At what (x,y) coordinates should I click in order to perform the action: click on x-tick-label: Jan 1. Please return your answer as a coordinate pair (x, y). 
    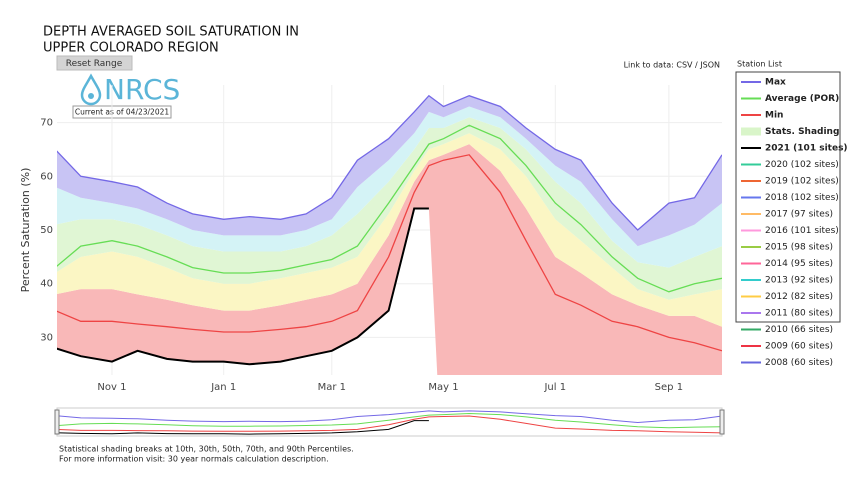
    Looking at the image, I should click on (223, 387).